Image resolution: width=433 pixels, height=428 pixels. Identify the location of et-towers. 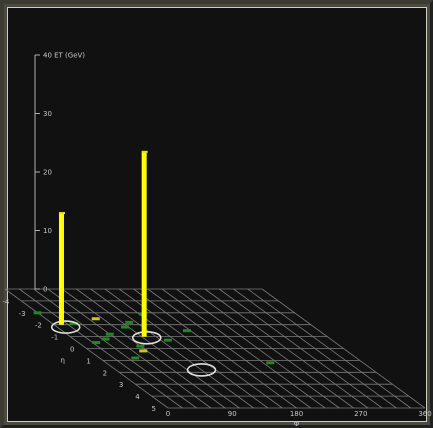
(103, 243).